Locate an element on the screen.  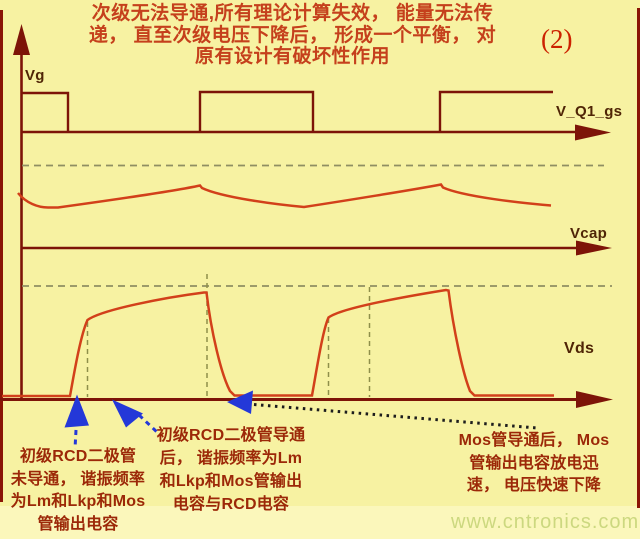
leader-right is located at coordinates (395, 416).